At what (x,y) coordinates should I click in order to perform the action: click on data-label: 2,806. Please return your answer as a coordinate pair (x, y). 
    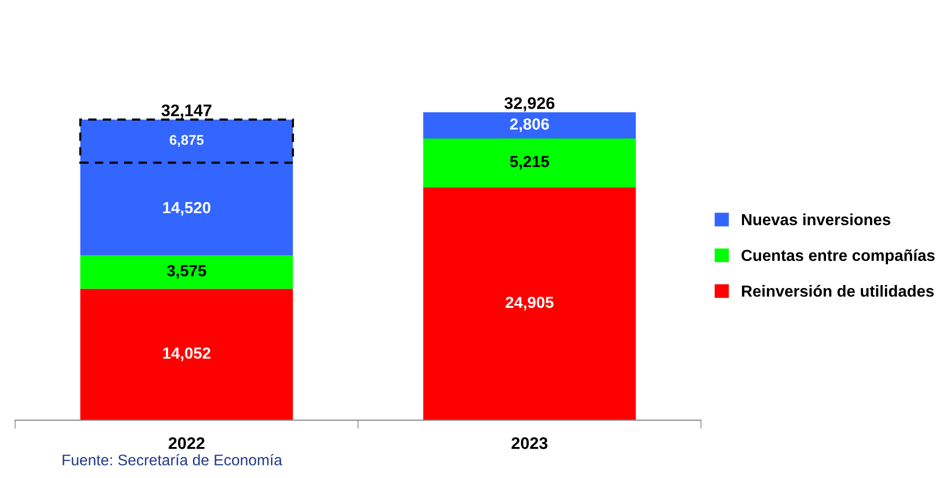
    Looking at the image, I should click on (529, 125).